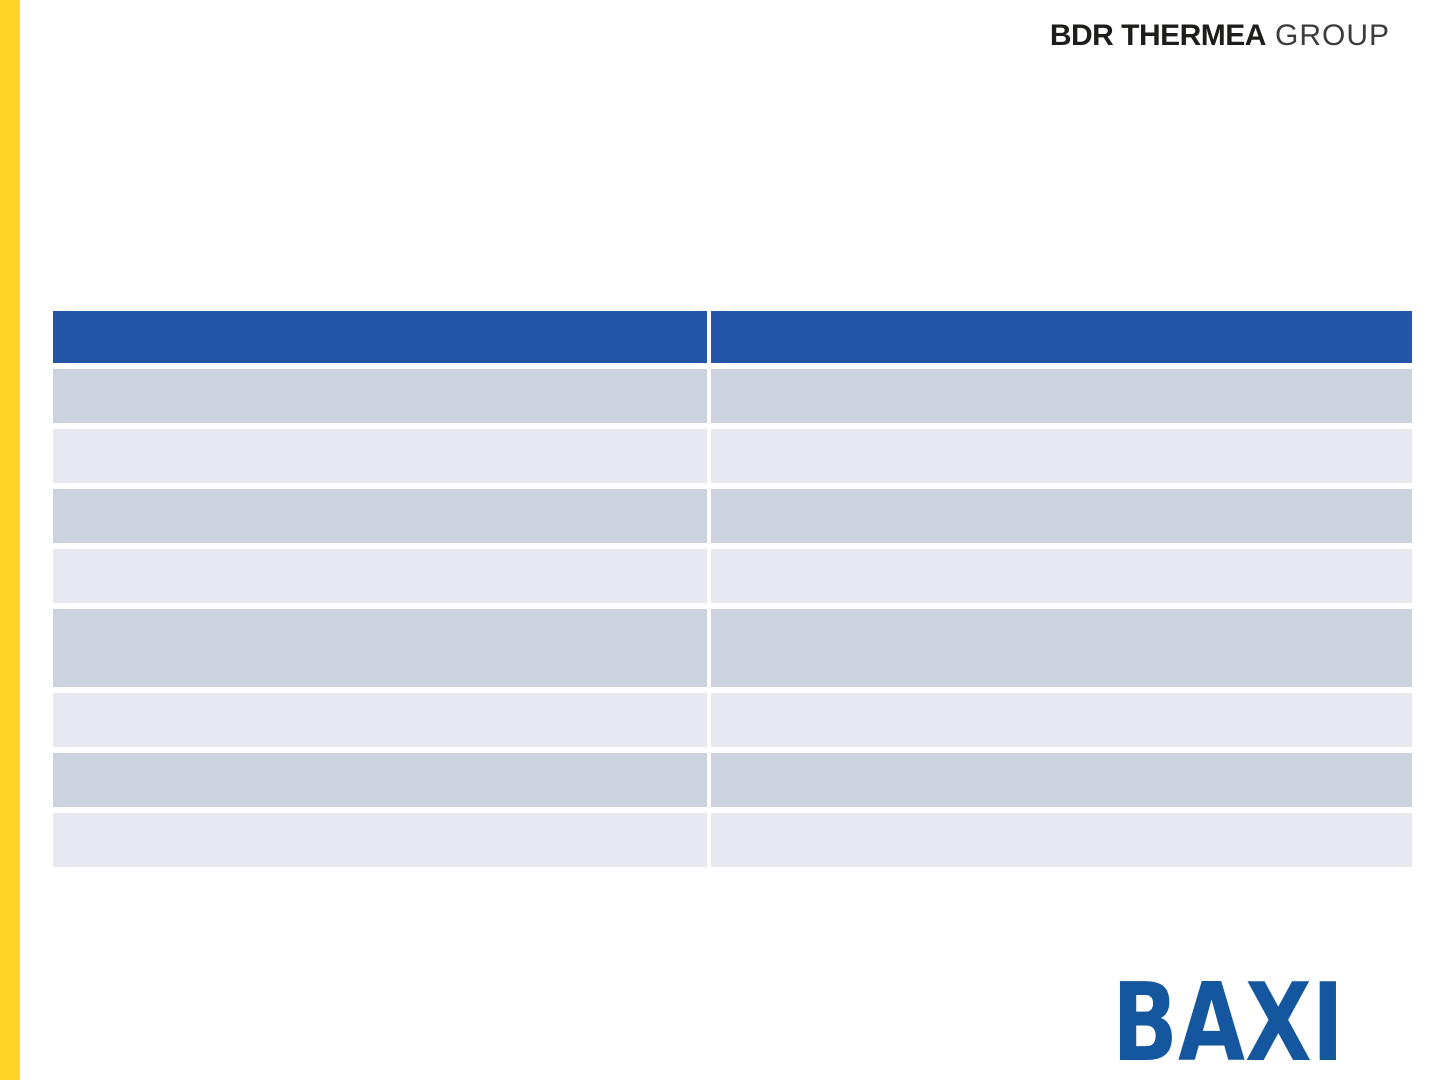 The image size is (1440, 1080). What do you see at coordinates (1332, 35) in the screenshot?
I see `bdr-thermea-logo-light-text: GROUP` at bounding box center [1332, 35].